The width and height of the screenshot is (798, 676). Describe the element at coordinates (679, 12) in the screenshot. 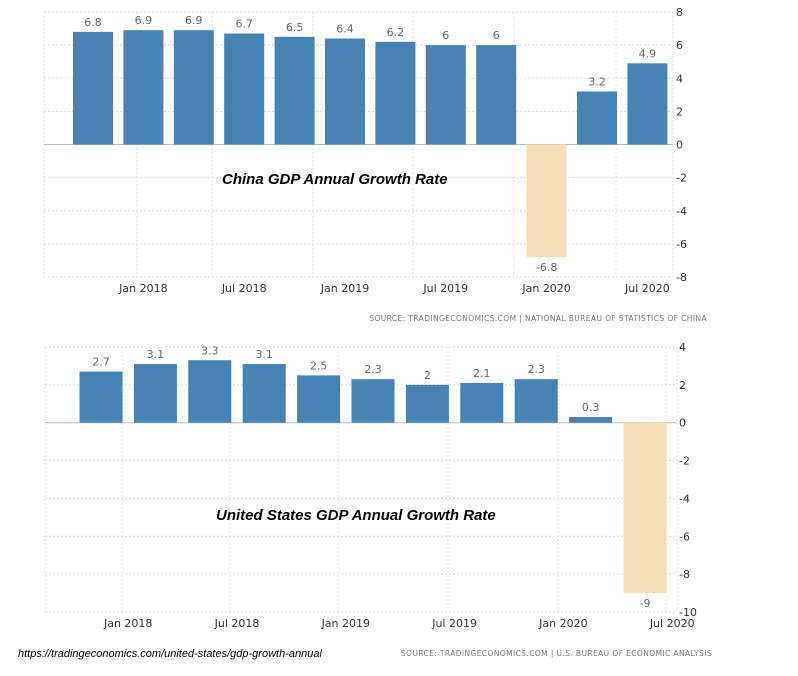

I see `y-tick-label: 8` at that location.